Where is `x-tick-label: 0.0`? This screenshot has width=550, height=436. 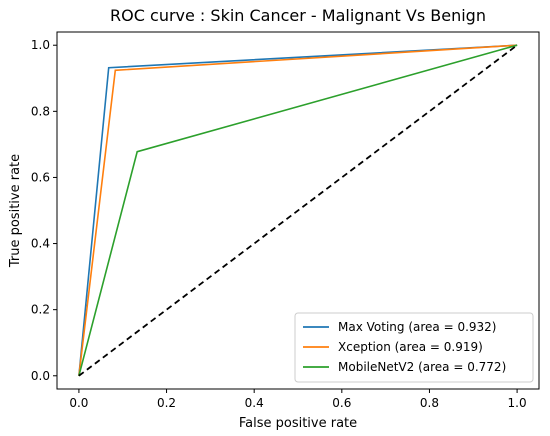
x-tick-label: 0.0 is located at coordinates (78, 403).